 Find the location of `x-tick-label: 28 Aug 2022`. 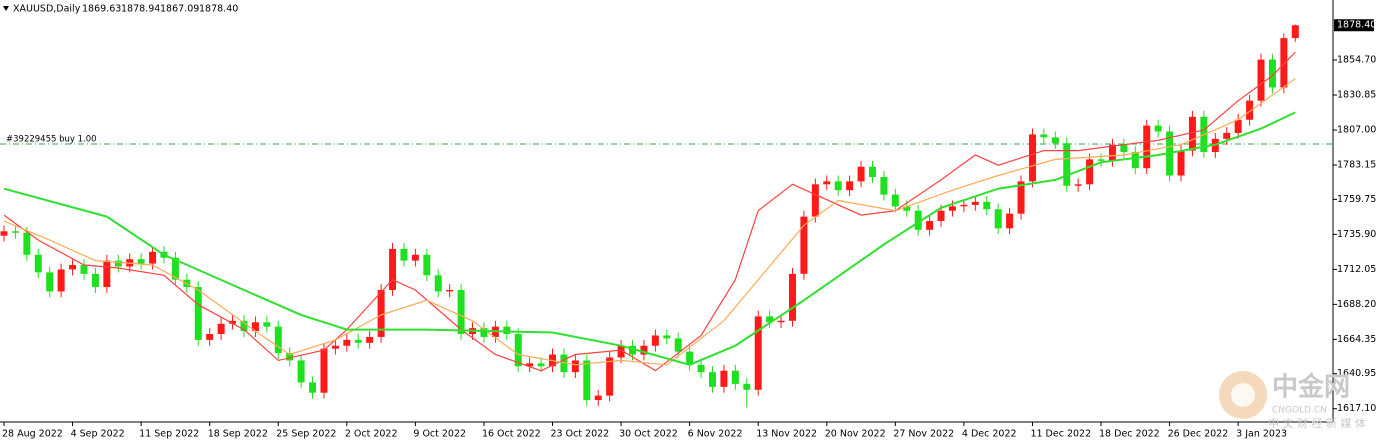

x-tick-label: 28 Aug 2022 is located at coordinates (32, 434).